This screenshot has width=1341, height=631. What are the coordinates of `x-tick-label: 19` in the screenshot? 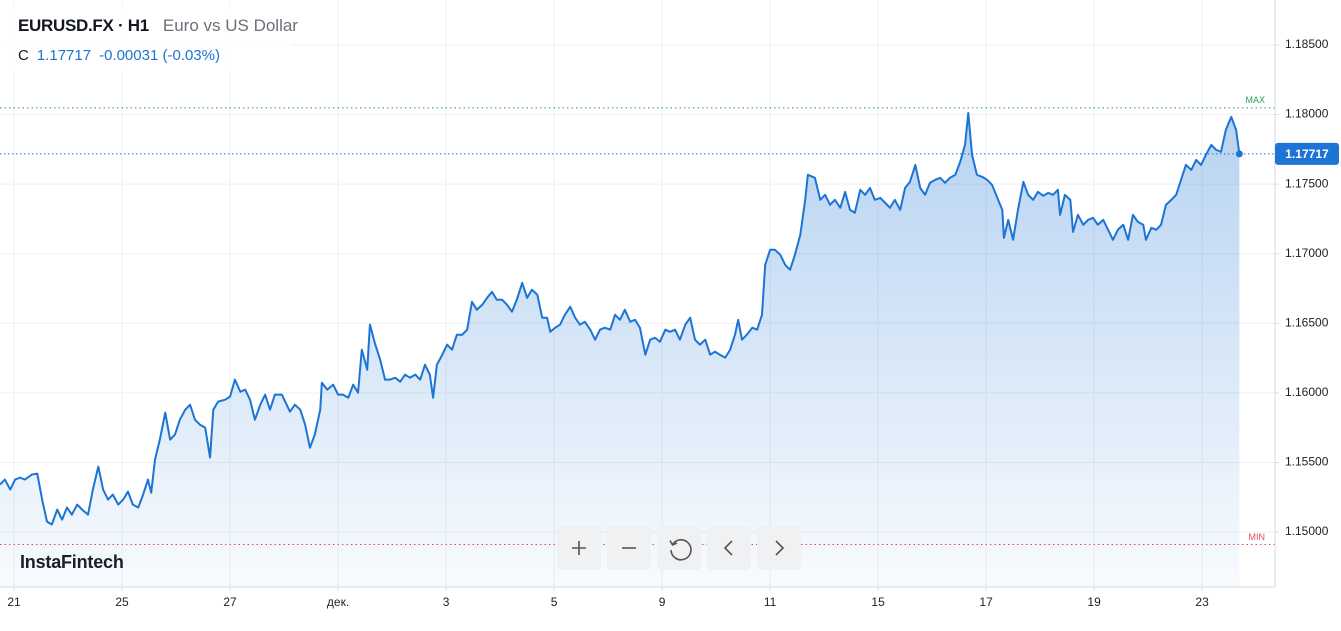 It's located at (1094, 602).